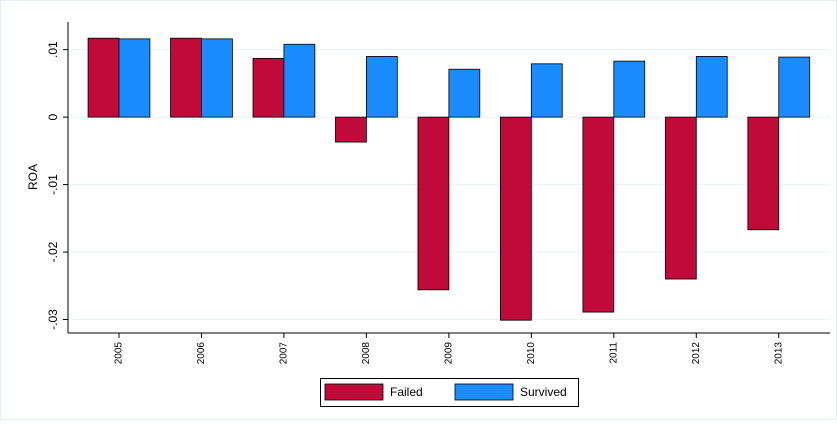  I want to click on y-tick-label: -.01, so click(53, 184).